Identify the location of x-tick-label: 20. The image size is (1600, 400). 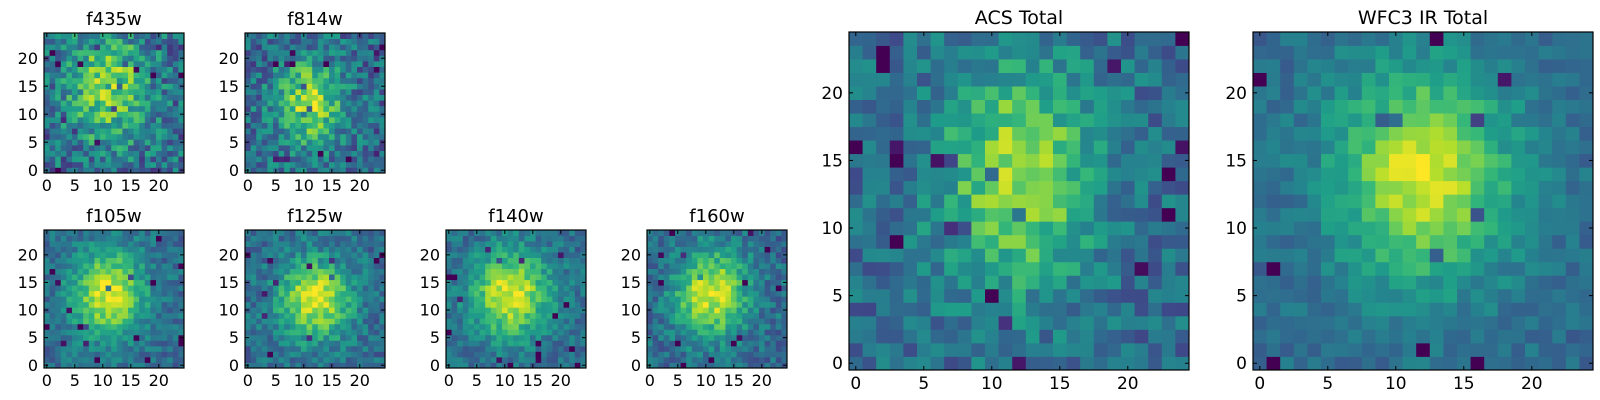
(762, 380).